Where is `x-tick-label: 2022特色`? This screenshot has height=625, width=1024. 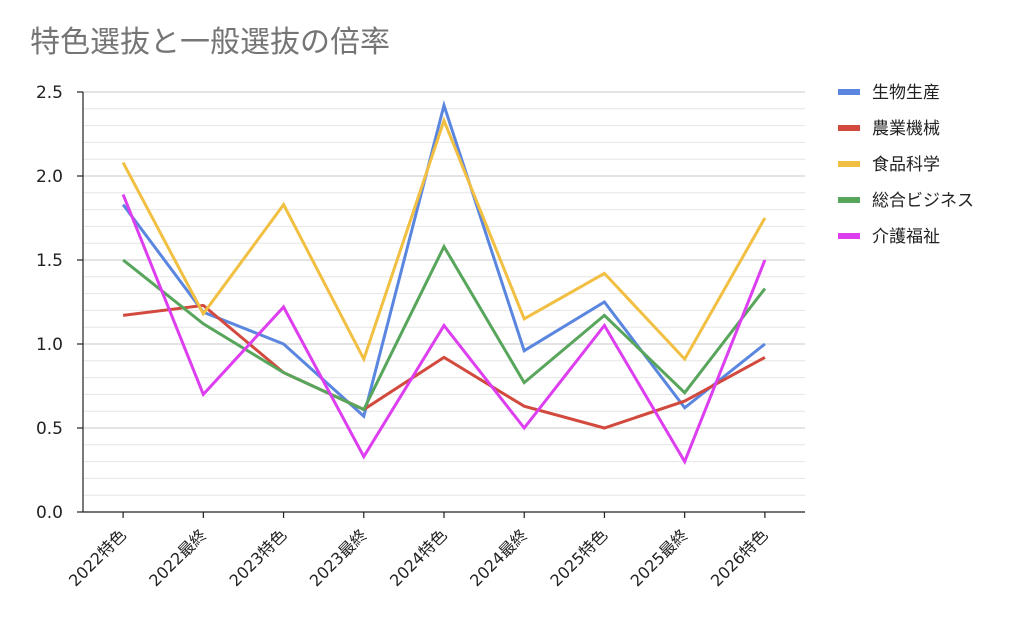
x-tick-label: 2022特色 is located at coordinates (97, 557).